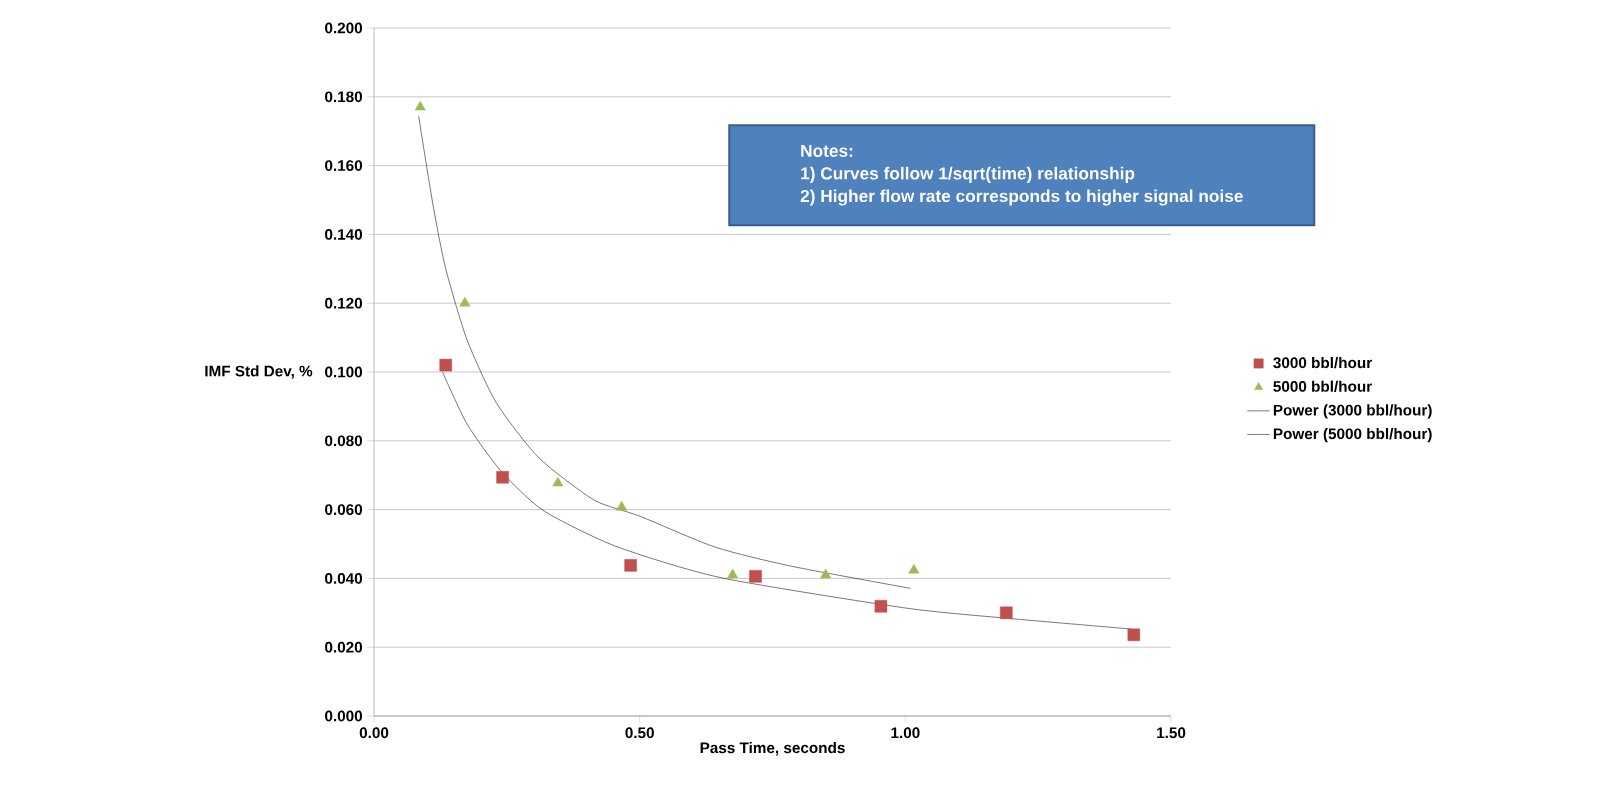 This screenshot has width=1608, height=807. I want to click on y-tick-label: 0.140, so click(344, 234).